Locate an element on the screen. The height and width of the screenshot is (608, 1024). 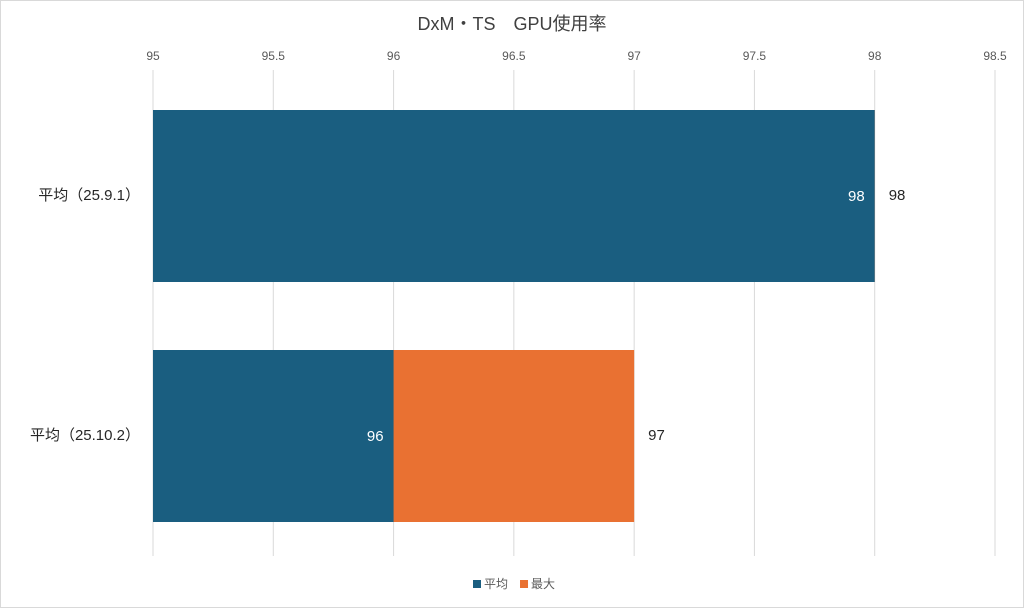
x-tick-label: 98.5 is located at coordinates (995, 56).